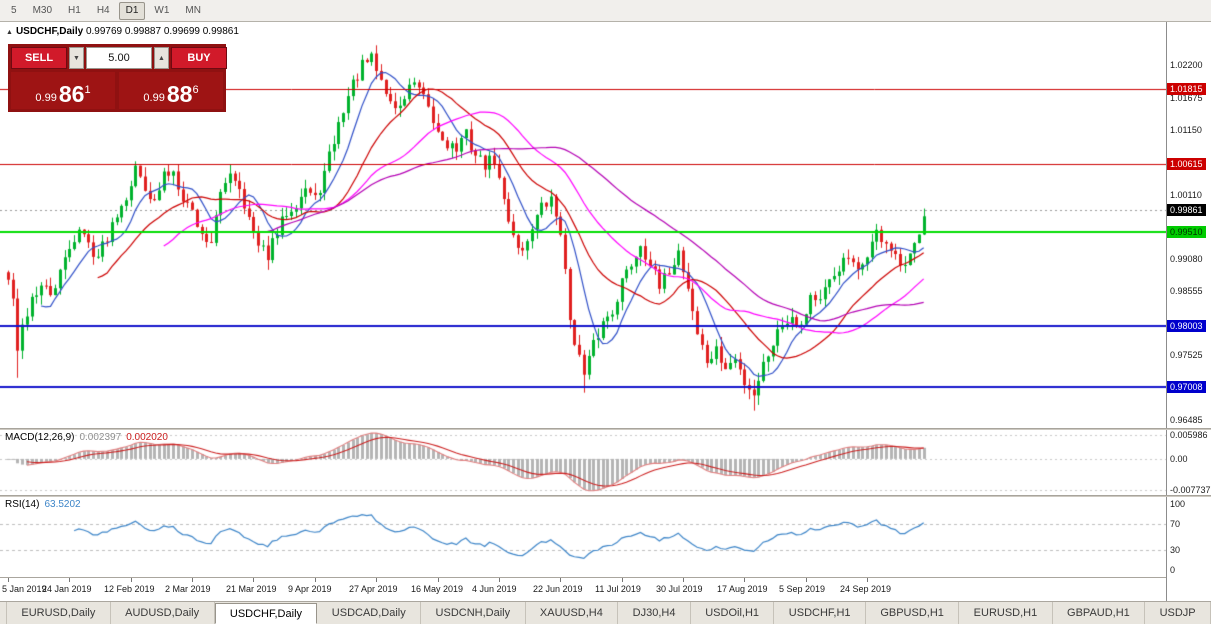 The height and width of the screenshot is (624, 1211). Describe the element at coordinates (558, 589) in the screenshot. I see `date-label: 22 Jun 2019` at that location.